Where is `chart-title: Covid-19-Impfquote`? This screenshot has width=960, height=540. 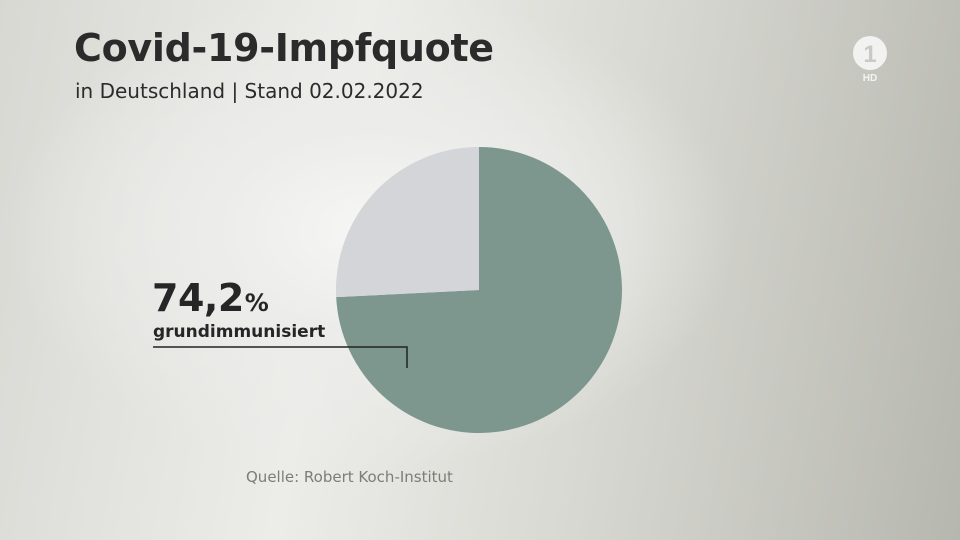
chart-title: Covid-19-Impfquote is located at coordinates (284, 48).